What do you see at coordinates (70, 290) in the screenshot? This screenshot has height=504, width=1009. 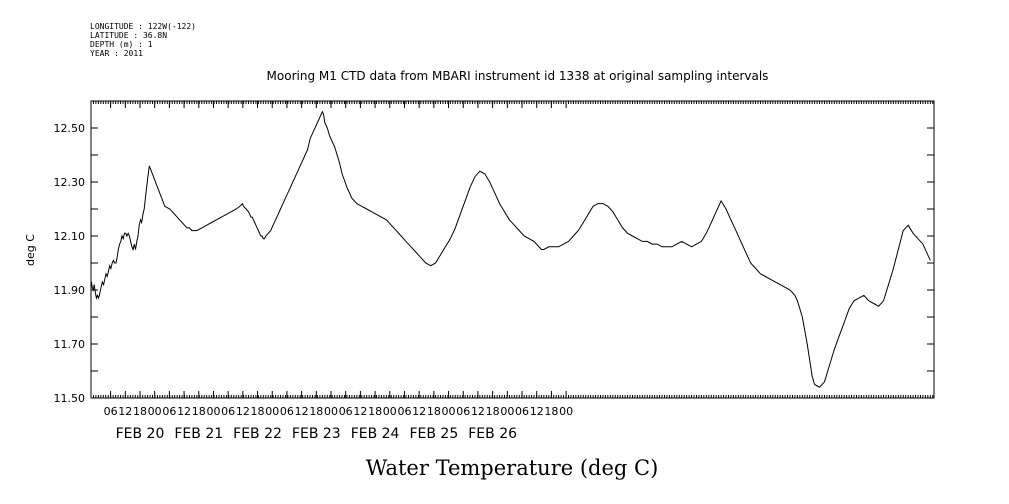 I see `y-tick-label: 11.90` at bounding box center [70, 290].